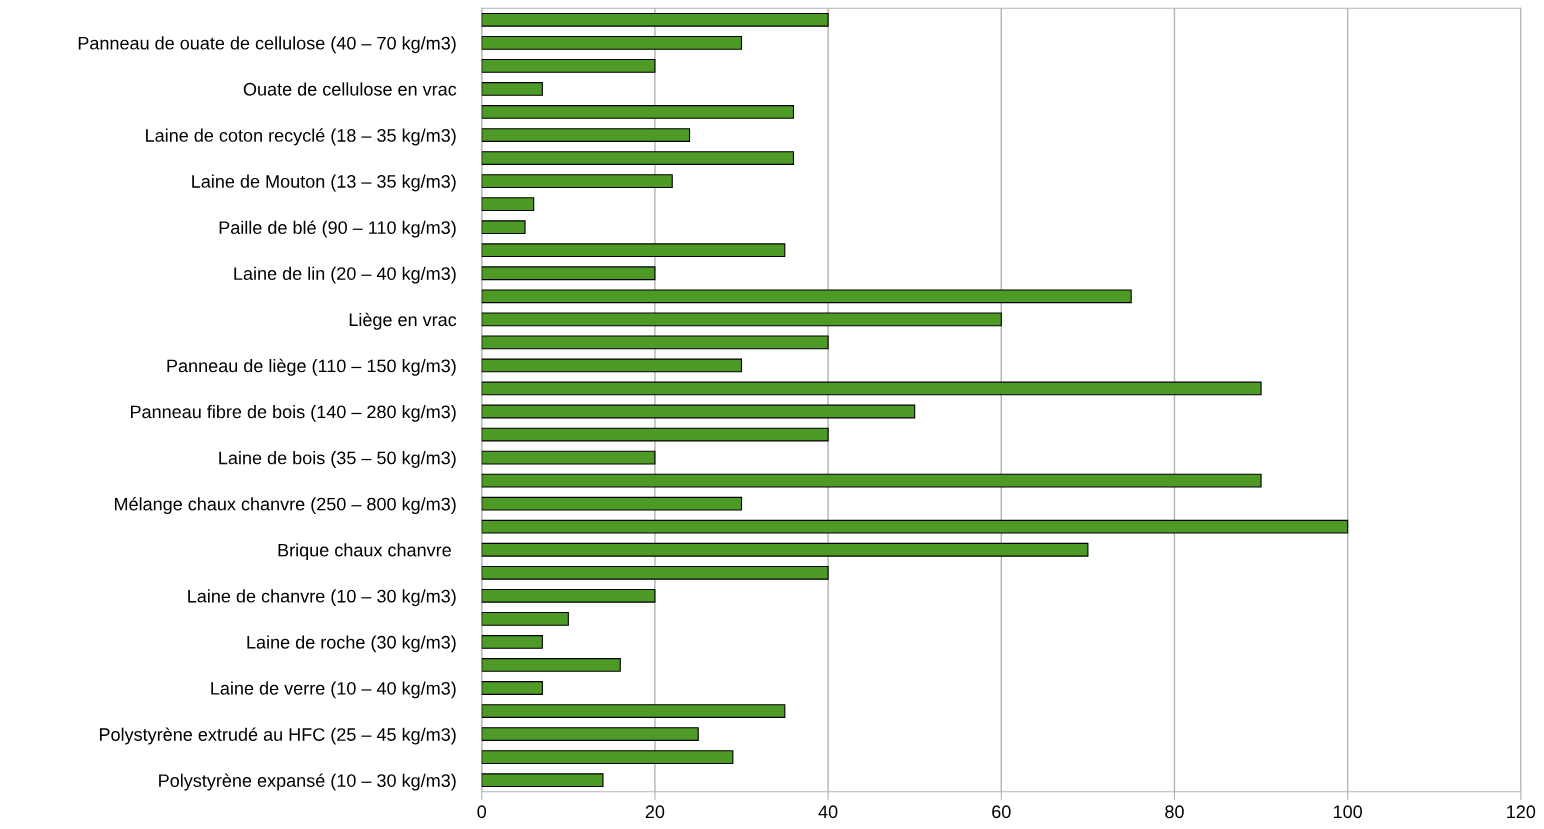 The image size is (1544, 829). Describe the element at coordinates (351, 644) in the screenshot. I see `y-tick-label: Laine de roche (30 kg/m3)` at that location.